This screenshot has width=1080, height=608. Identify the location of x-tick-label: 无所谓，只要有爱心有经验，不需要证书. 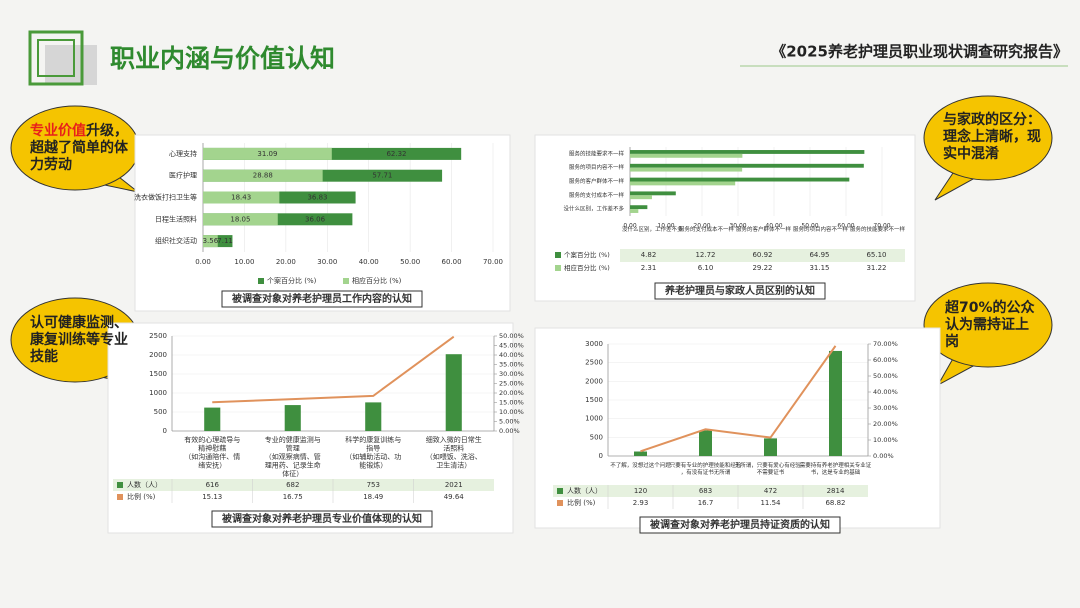
(771, 468).